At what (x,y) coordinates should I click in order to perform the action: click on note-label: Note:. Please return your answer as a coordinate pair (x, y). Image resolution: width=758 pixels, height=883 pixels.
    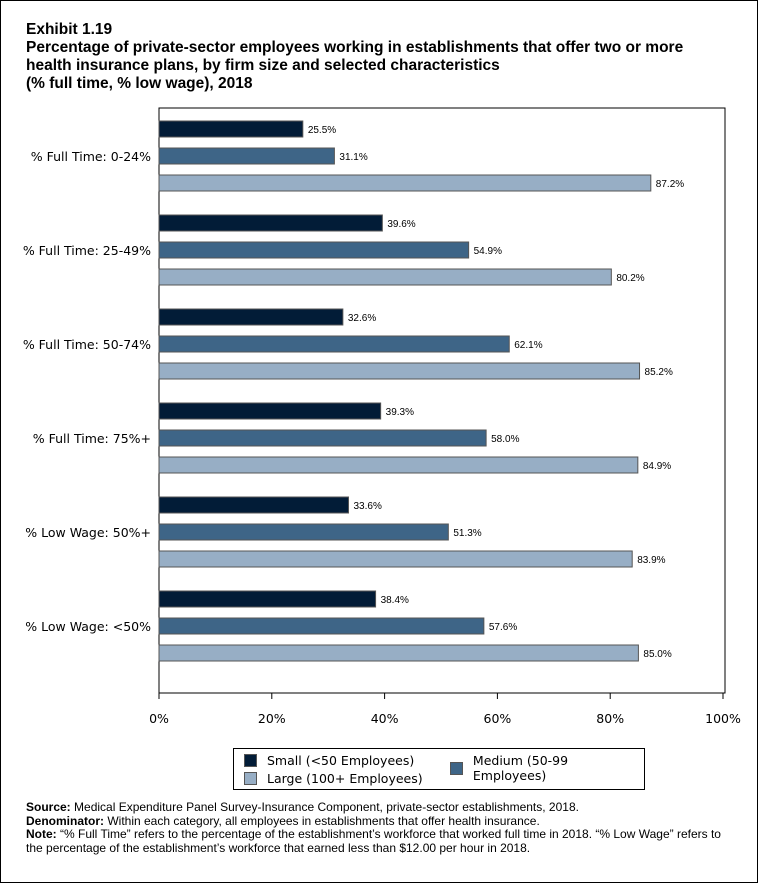
    Looking at the image, I should click on (41, 834).